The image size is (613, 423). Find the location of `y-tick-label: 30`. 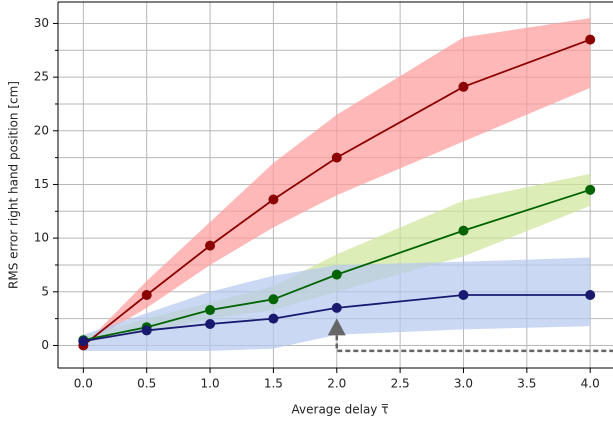

y-tick-label: 30 is located at coordinates (41, 23).